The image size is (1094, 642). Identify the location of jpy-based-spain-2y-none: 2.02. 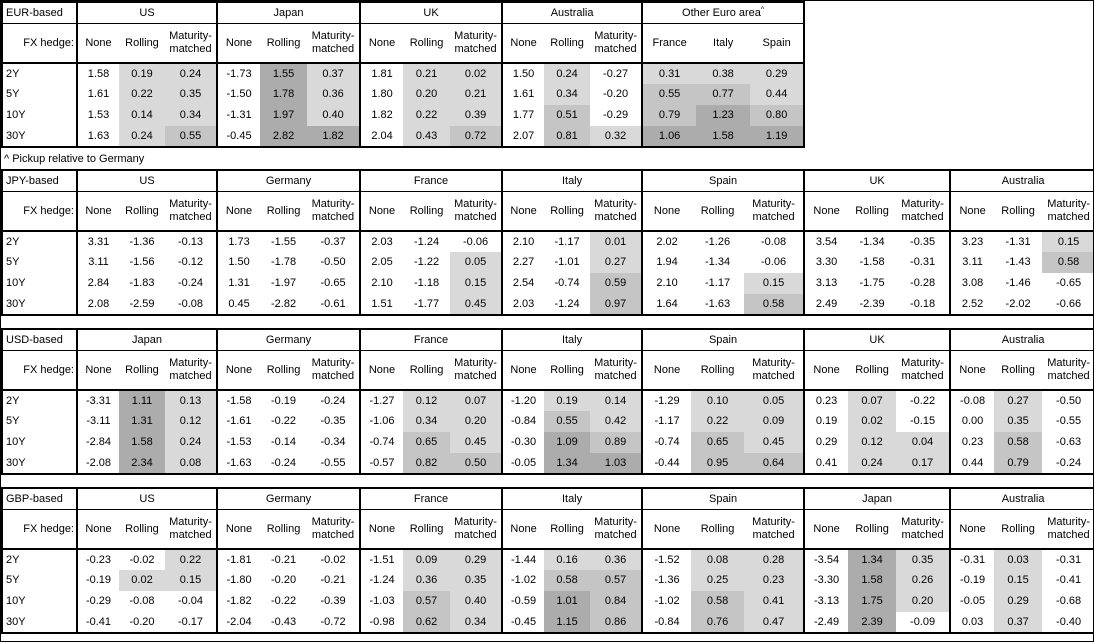
(666, 241).